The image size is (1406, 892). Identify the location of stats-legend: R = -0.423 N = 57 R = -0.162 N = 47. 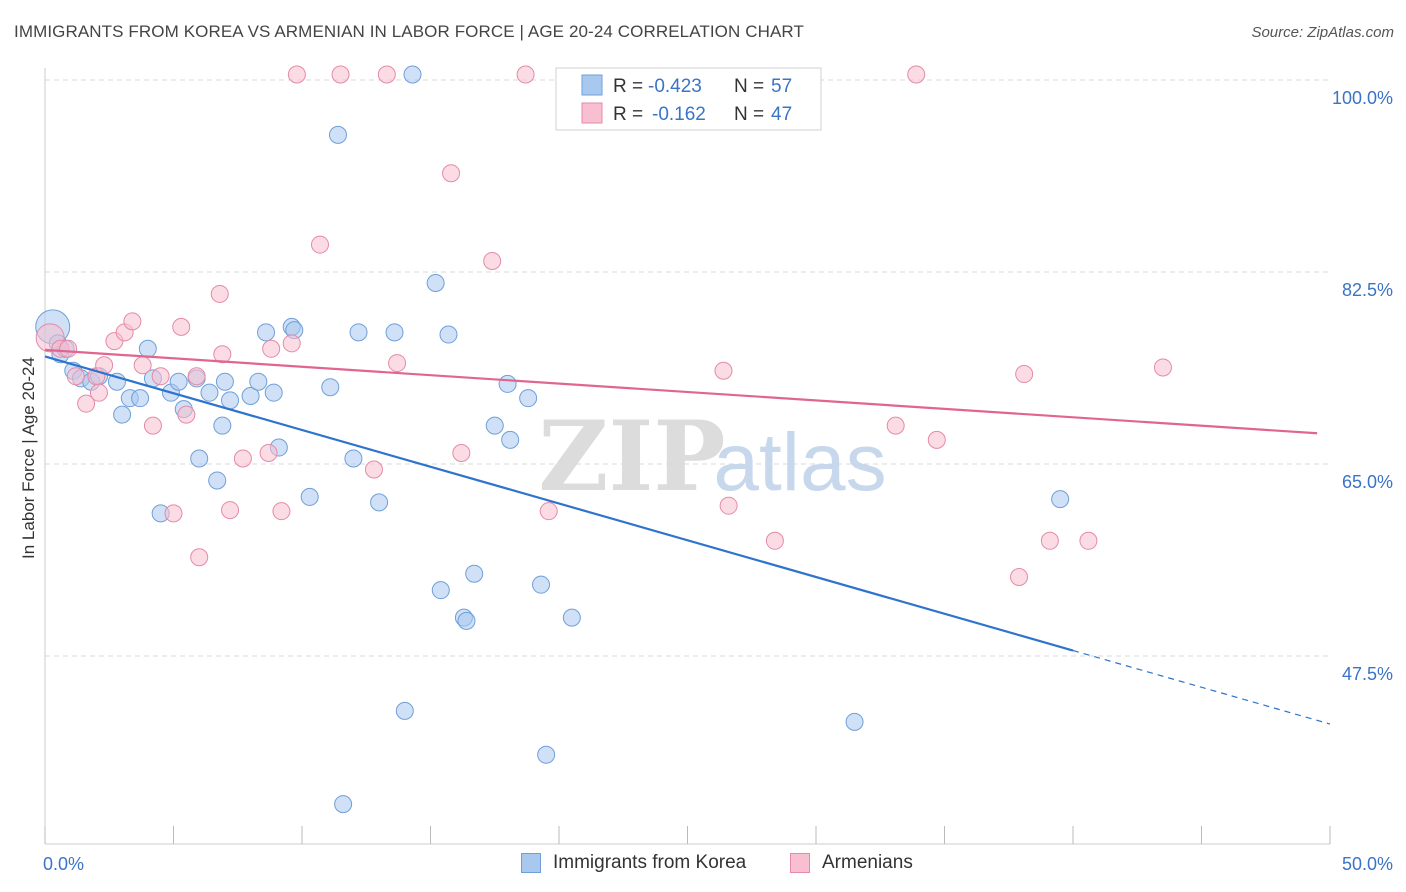
(688, 99).